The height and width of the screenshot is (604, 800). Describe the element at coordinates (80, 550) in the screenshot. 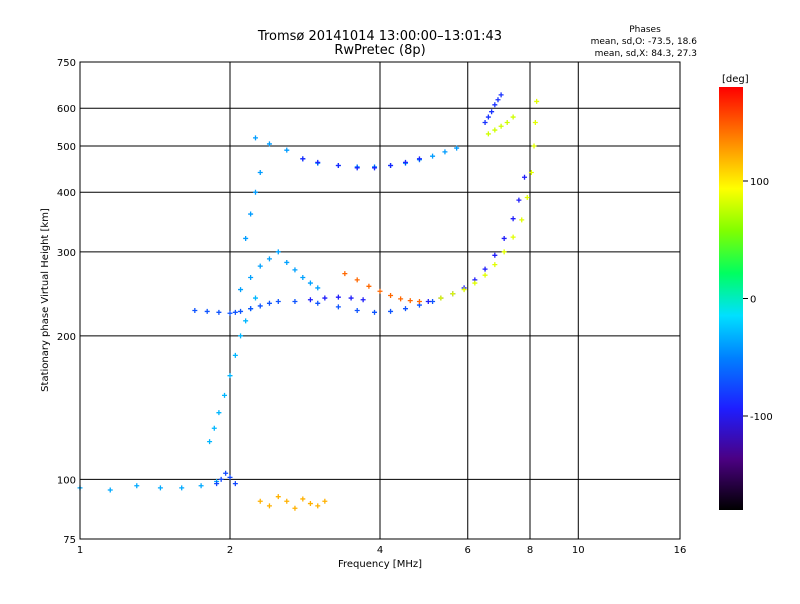

I see `x-tick-label: 1` at that location.